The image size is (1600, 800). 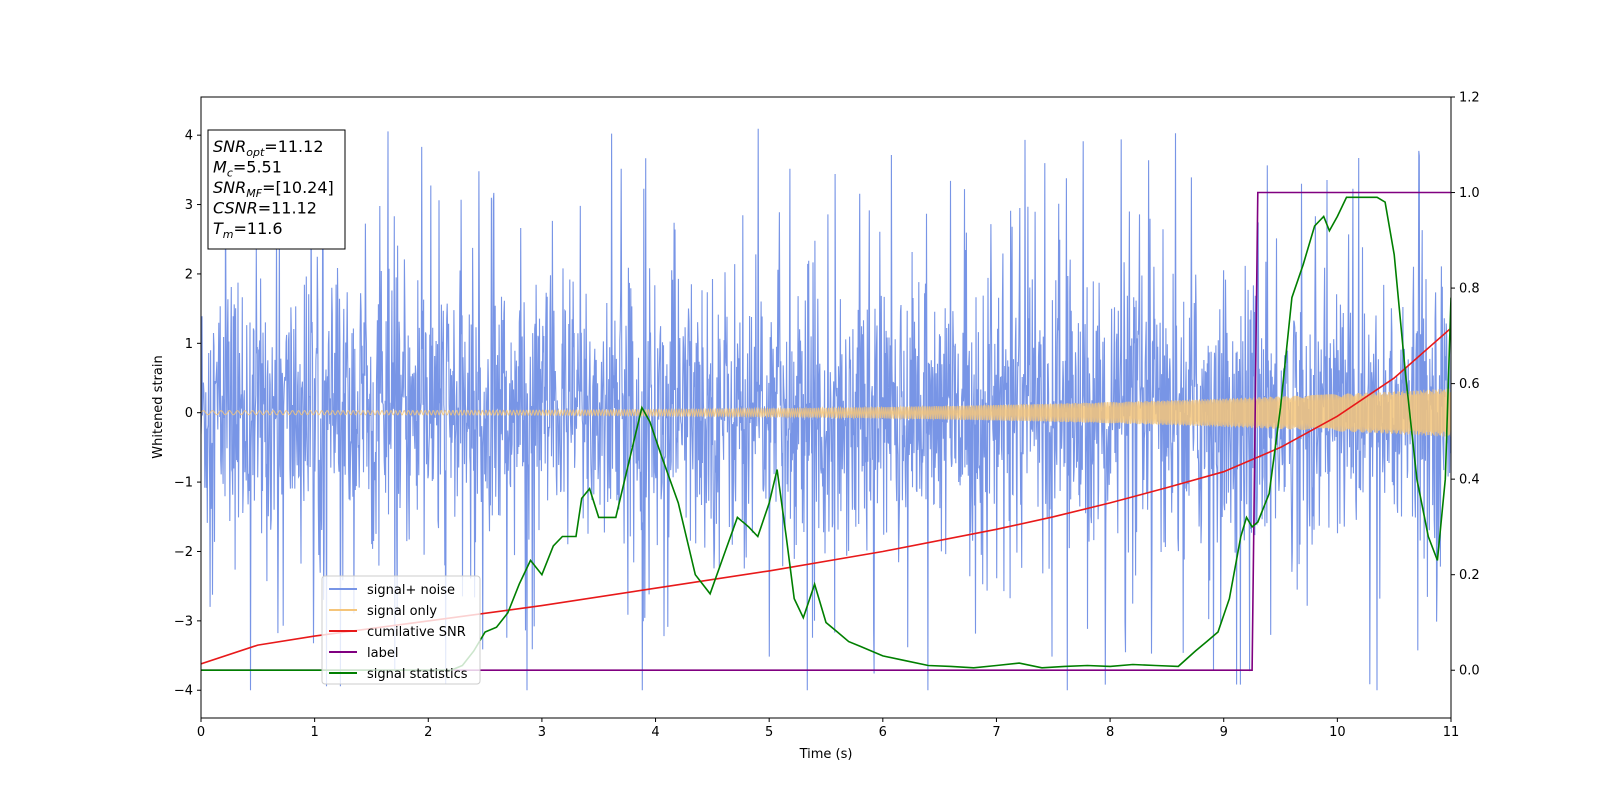 What do you see at coordinates (265, 208) in the screenshot?
I see `info-line: CSNR=11.12` at bounding box center [265, 208].